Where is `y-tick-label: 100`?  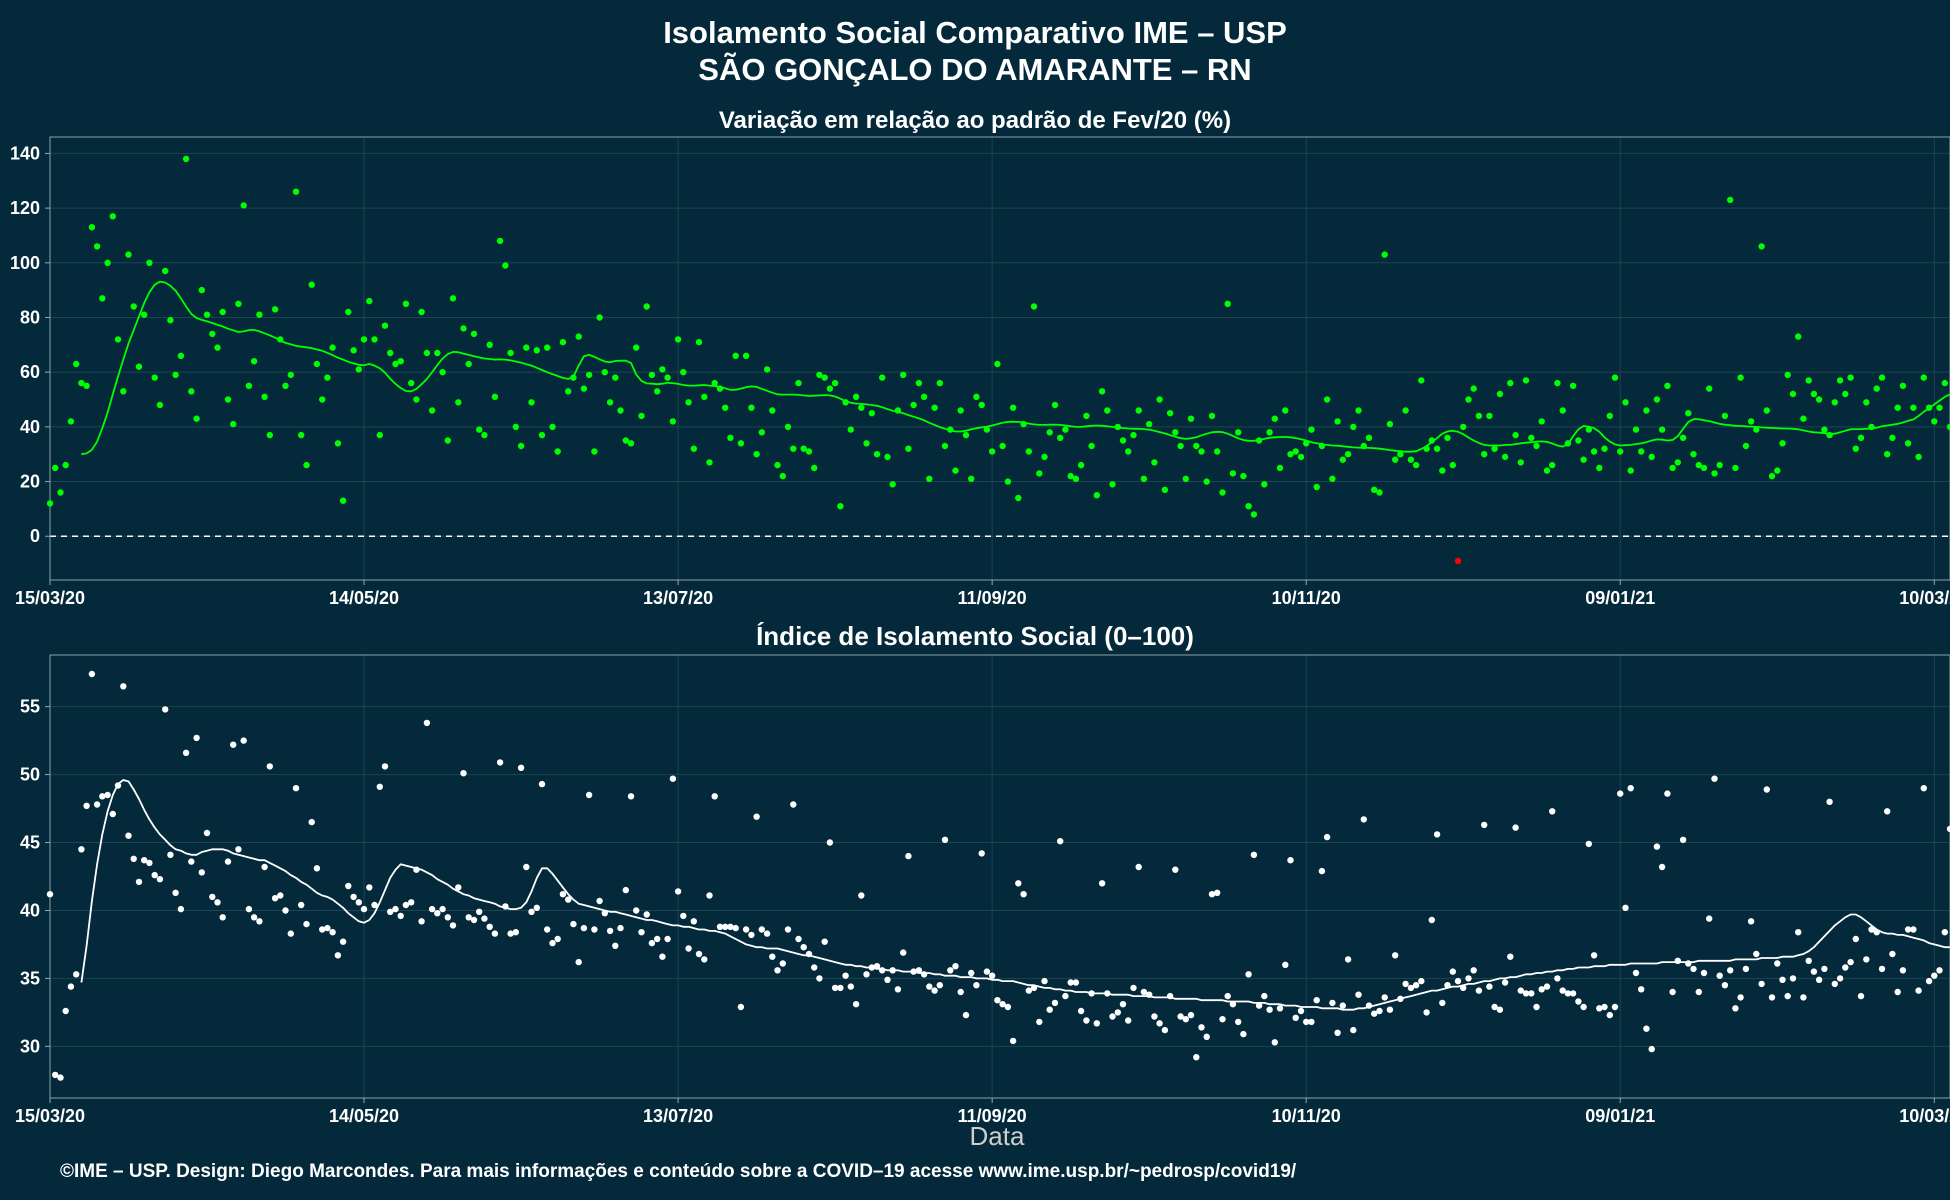 y-tick-label: 100 is located at coordinates (25, 263).